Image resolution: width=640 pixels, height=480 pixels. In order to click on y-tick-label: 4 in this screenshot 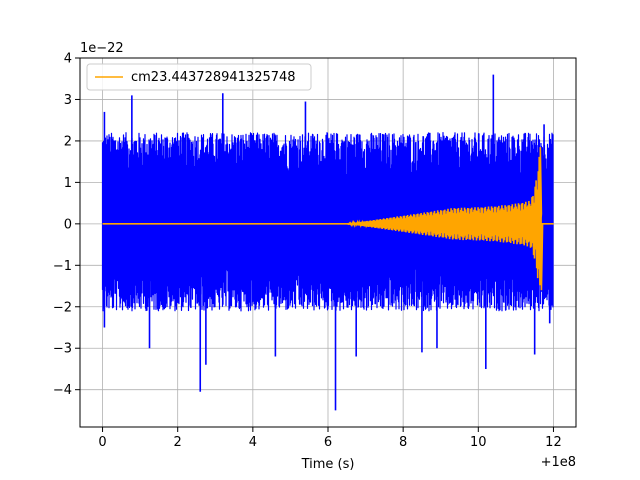, I will do `click(68, 59)`.